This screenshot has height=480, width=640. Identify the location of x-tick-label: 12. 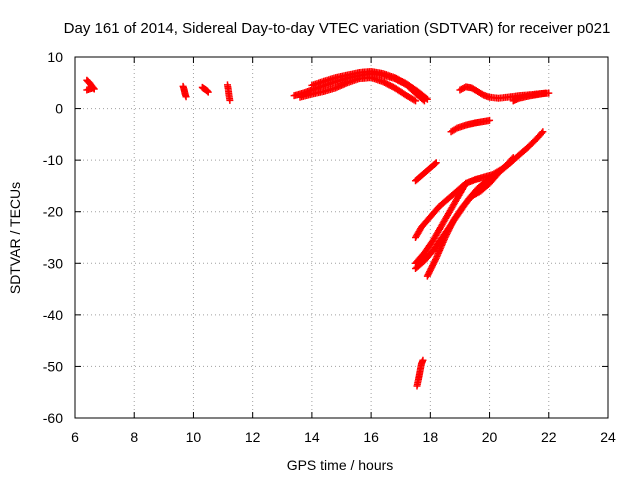
(253, 437).